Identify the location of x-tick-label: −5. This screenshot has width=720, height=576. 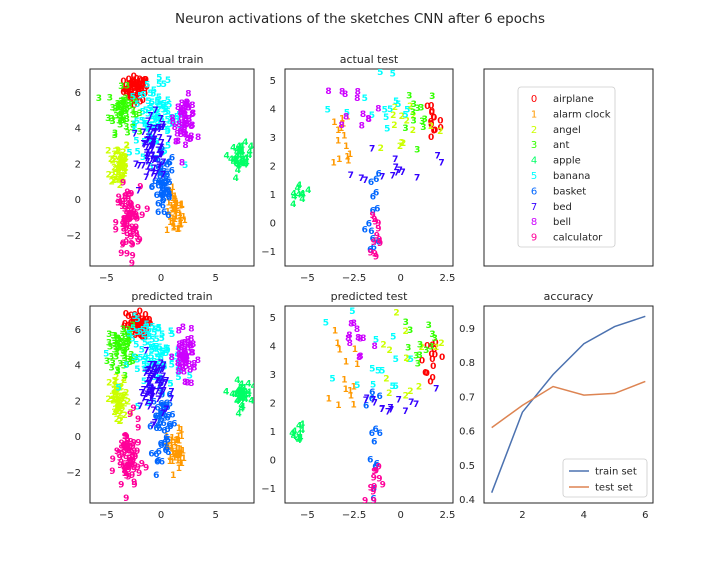
(307, 515).